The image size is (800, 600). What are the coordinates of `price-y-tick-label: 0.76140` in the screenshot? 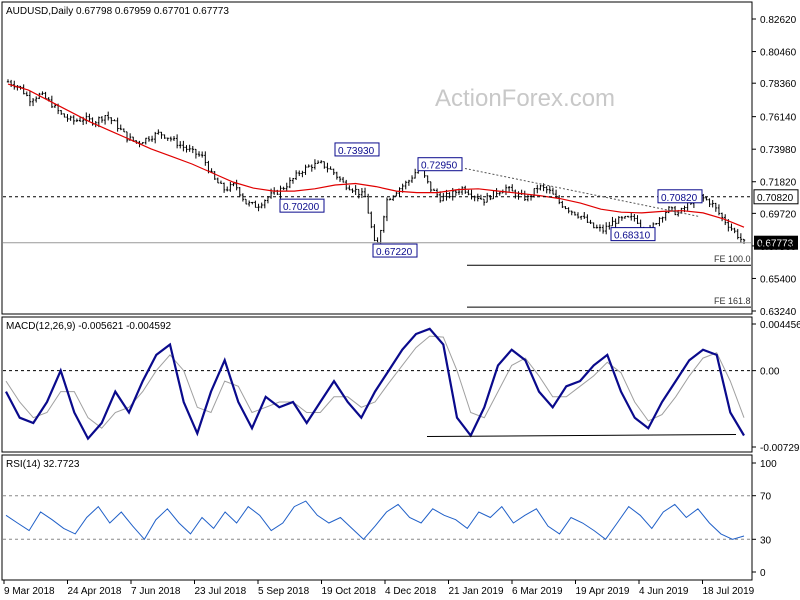 It's located at (778, 118).